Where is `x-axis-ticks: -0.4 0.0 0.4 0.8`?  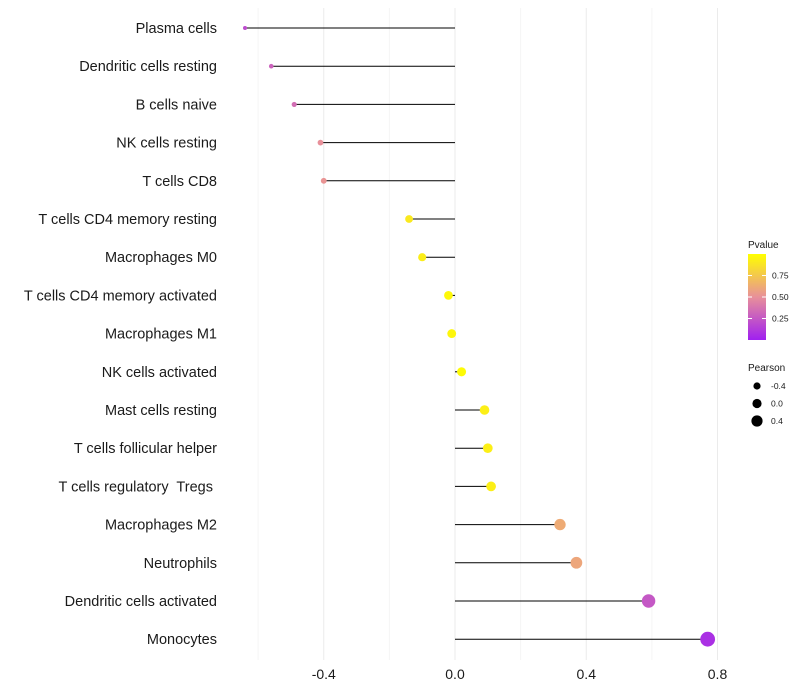
x-axis-ticks: -0.4 0.0 0.4 0.8 is located at coordinates (520, 674).